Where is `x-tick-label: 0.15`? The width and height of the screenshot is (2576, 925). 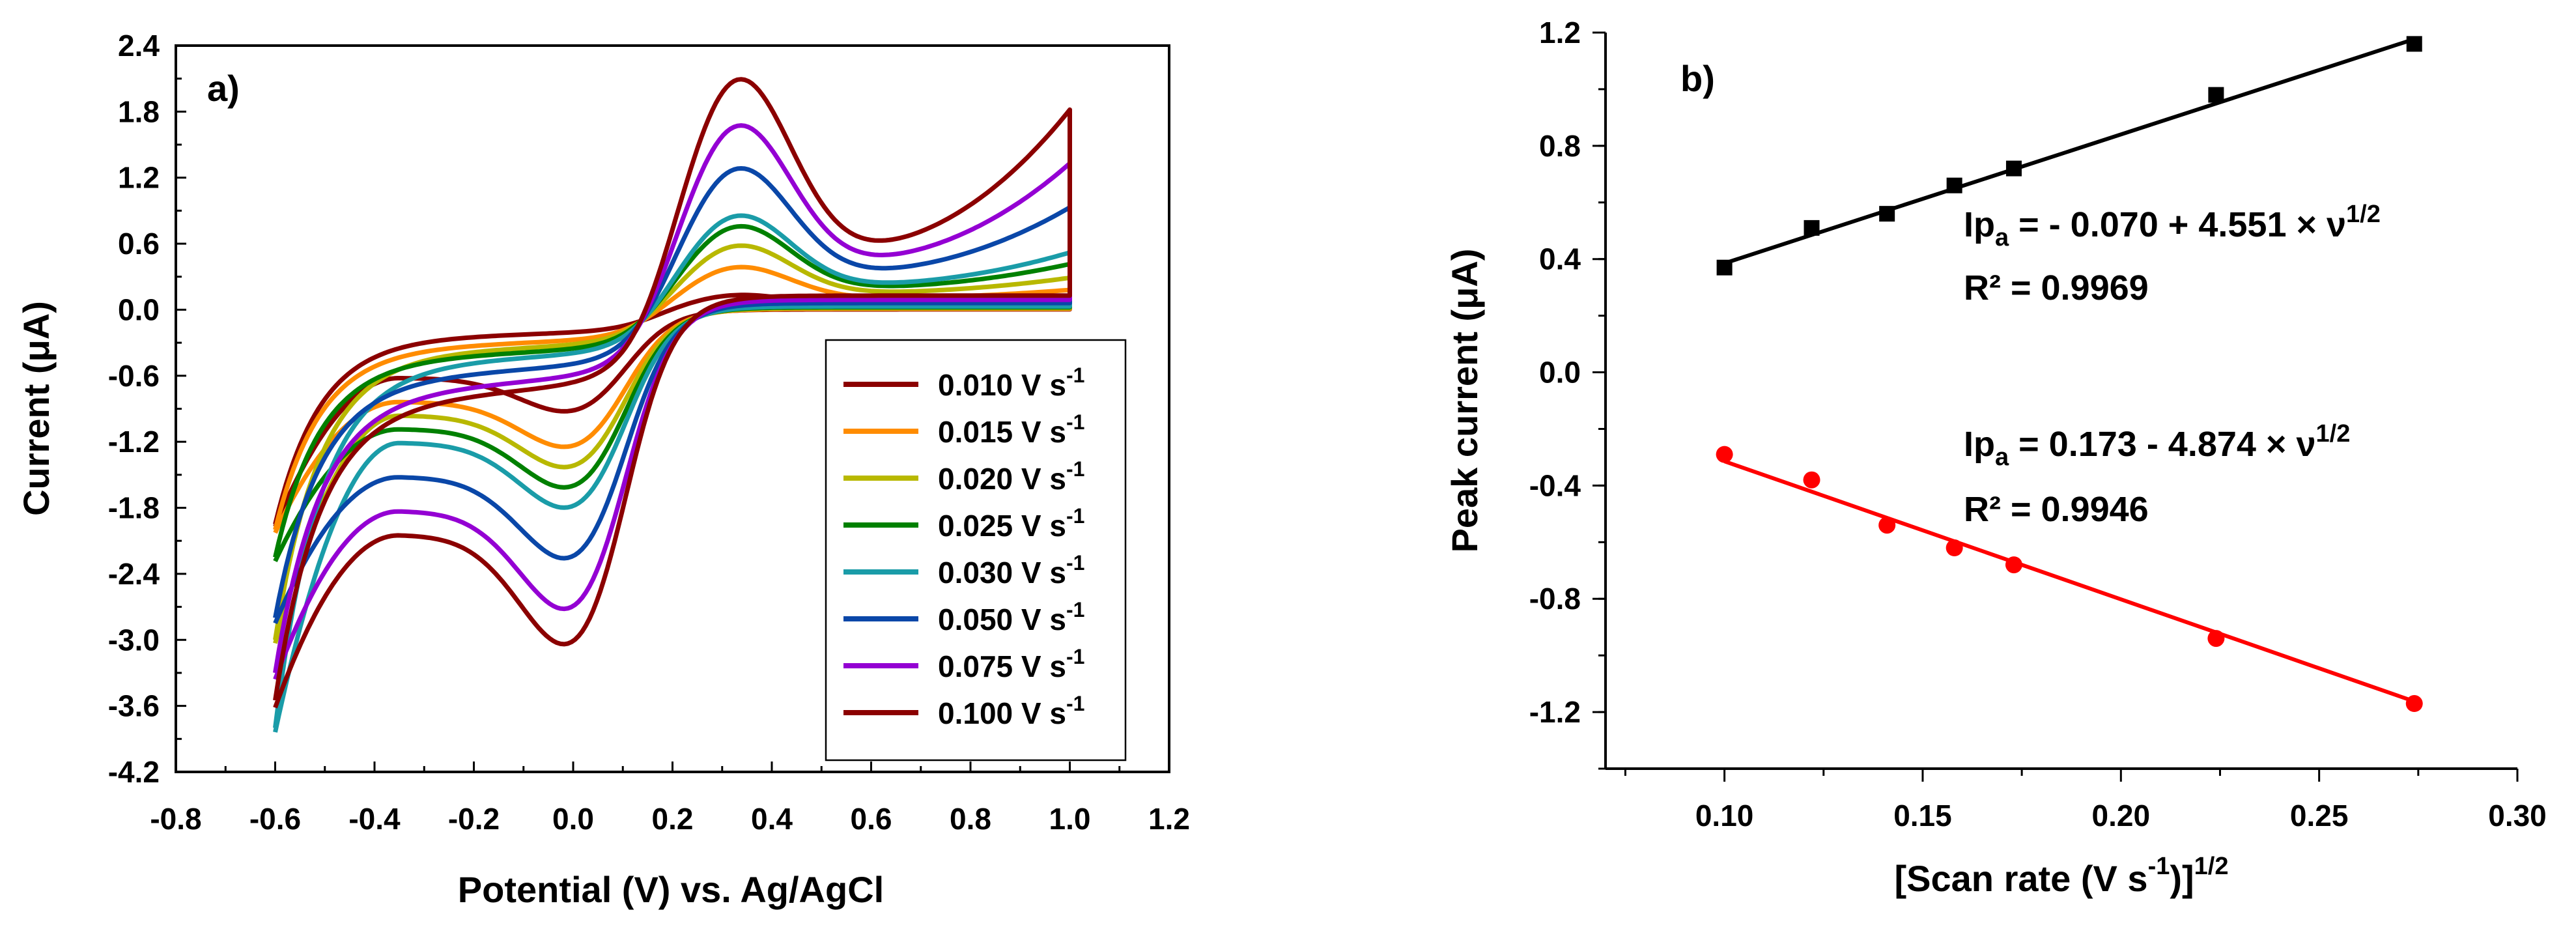 x-tick-label: 0.15 is located at coordinates (1922, 816).